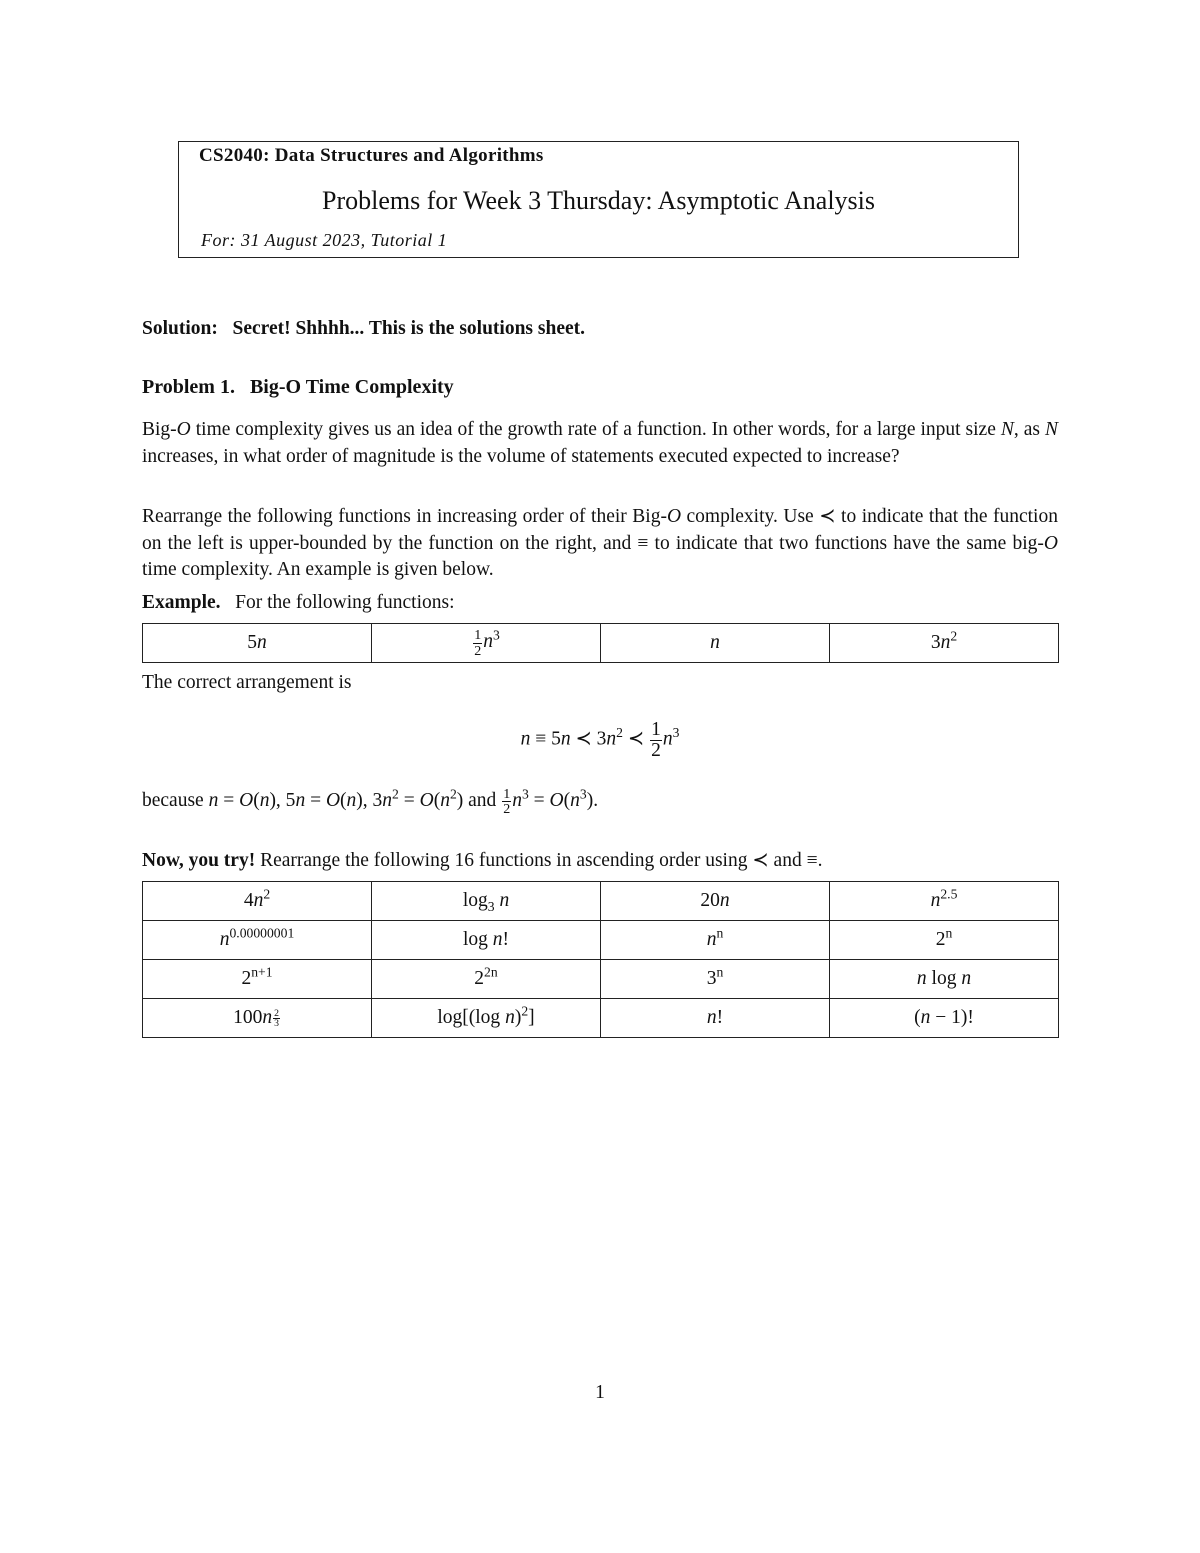  Describe the element at coordinates (715, 643) in the screenshot. I see `table-cell: n` at that location.